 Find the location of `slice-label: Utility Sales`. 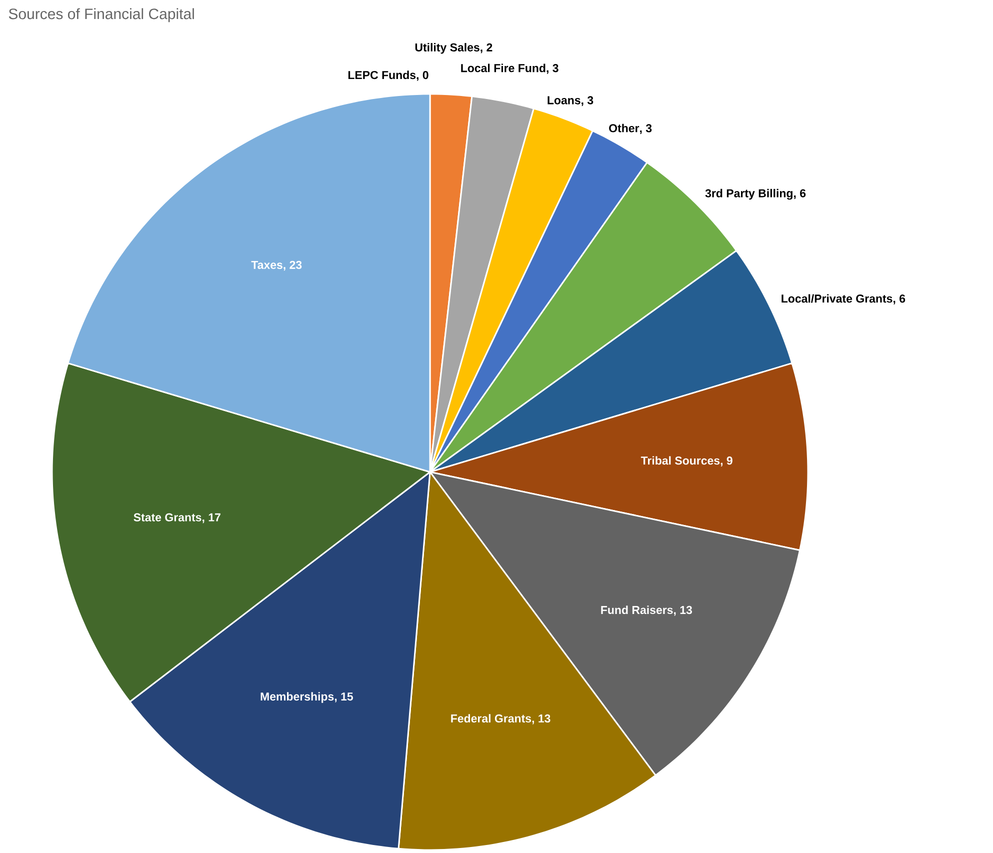

slice-label: Utility Sales is located at coordinates (447, 48).